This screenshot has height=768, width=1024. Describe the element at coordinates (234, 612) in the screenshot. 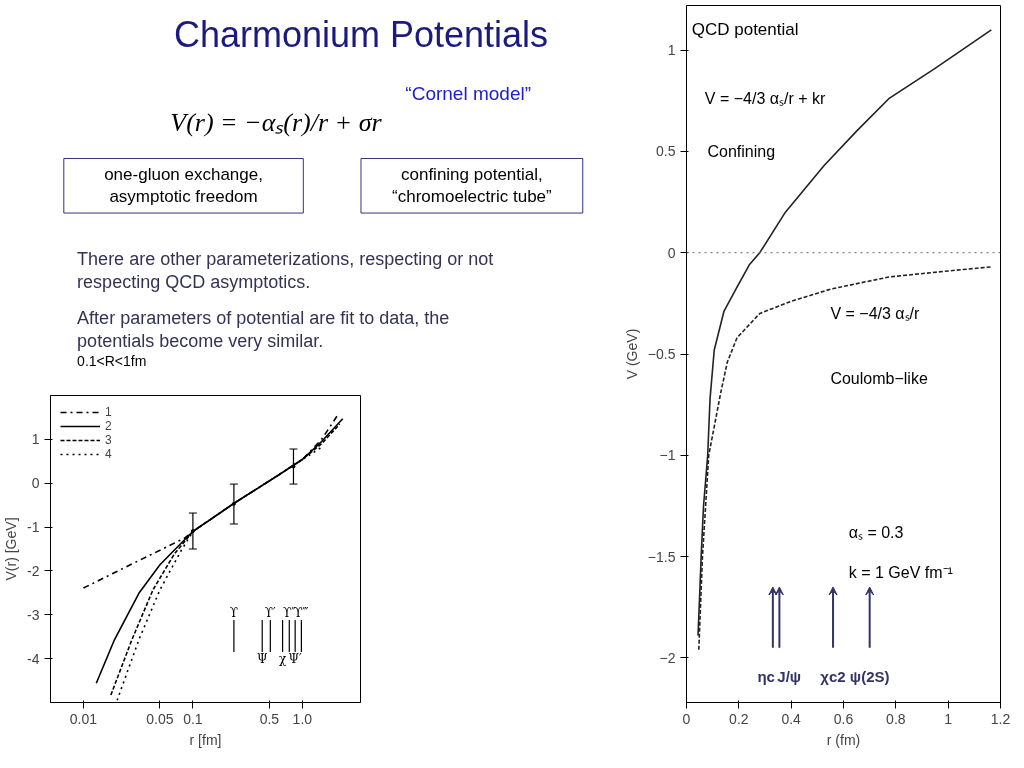

I see `annotation: ϒ` at that location.